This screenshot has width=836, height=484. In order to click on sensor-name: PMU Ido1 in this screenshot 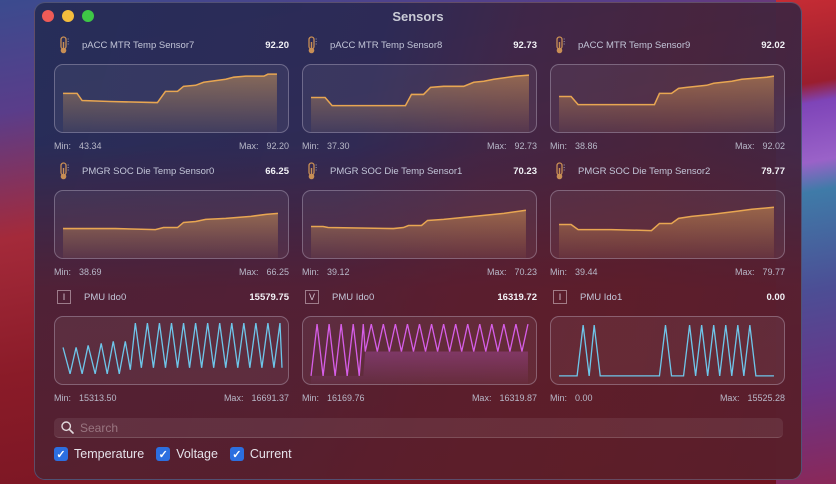, I will do `click(601, 297)`.